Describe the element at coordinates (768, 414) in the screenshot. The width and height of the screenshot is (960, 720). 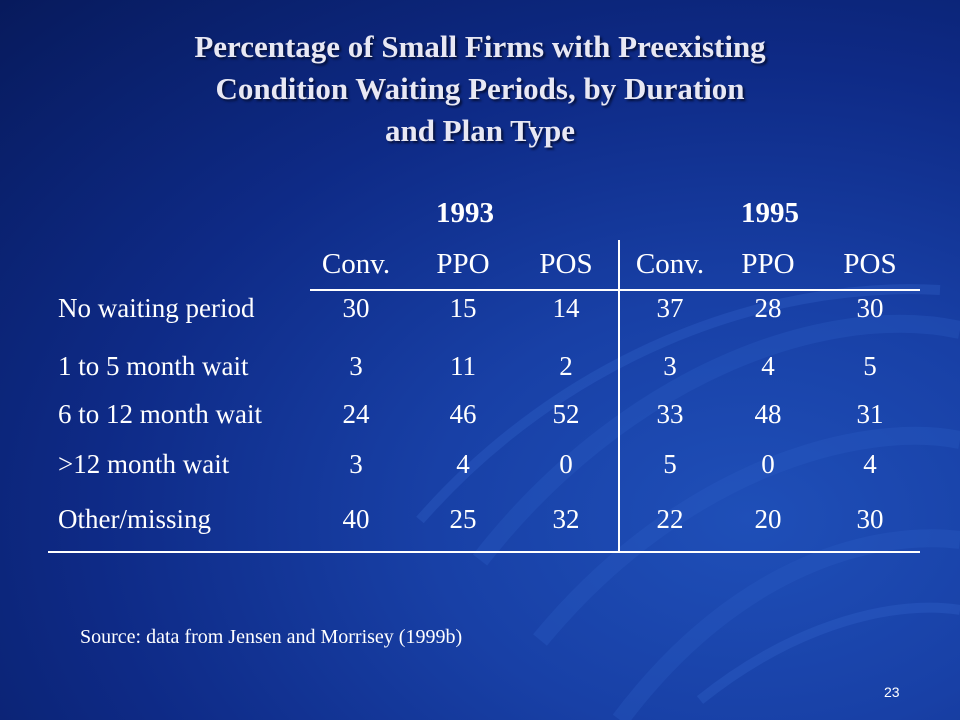
I see `table-cell: 48` at that location.